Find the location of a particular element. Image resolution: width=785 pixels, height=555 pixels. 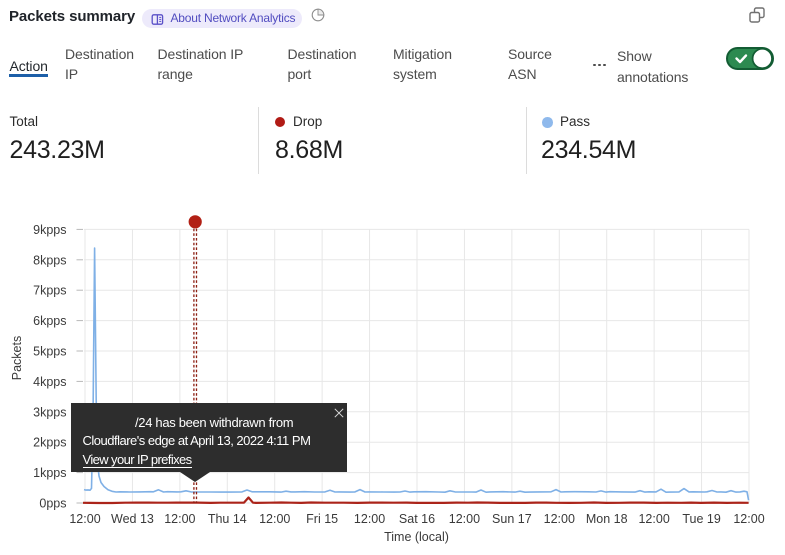

svg-text: Mon 18 is located at coordinates (607, 519).